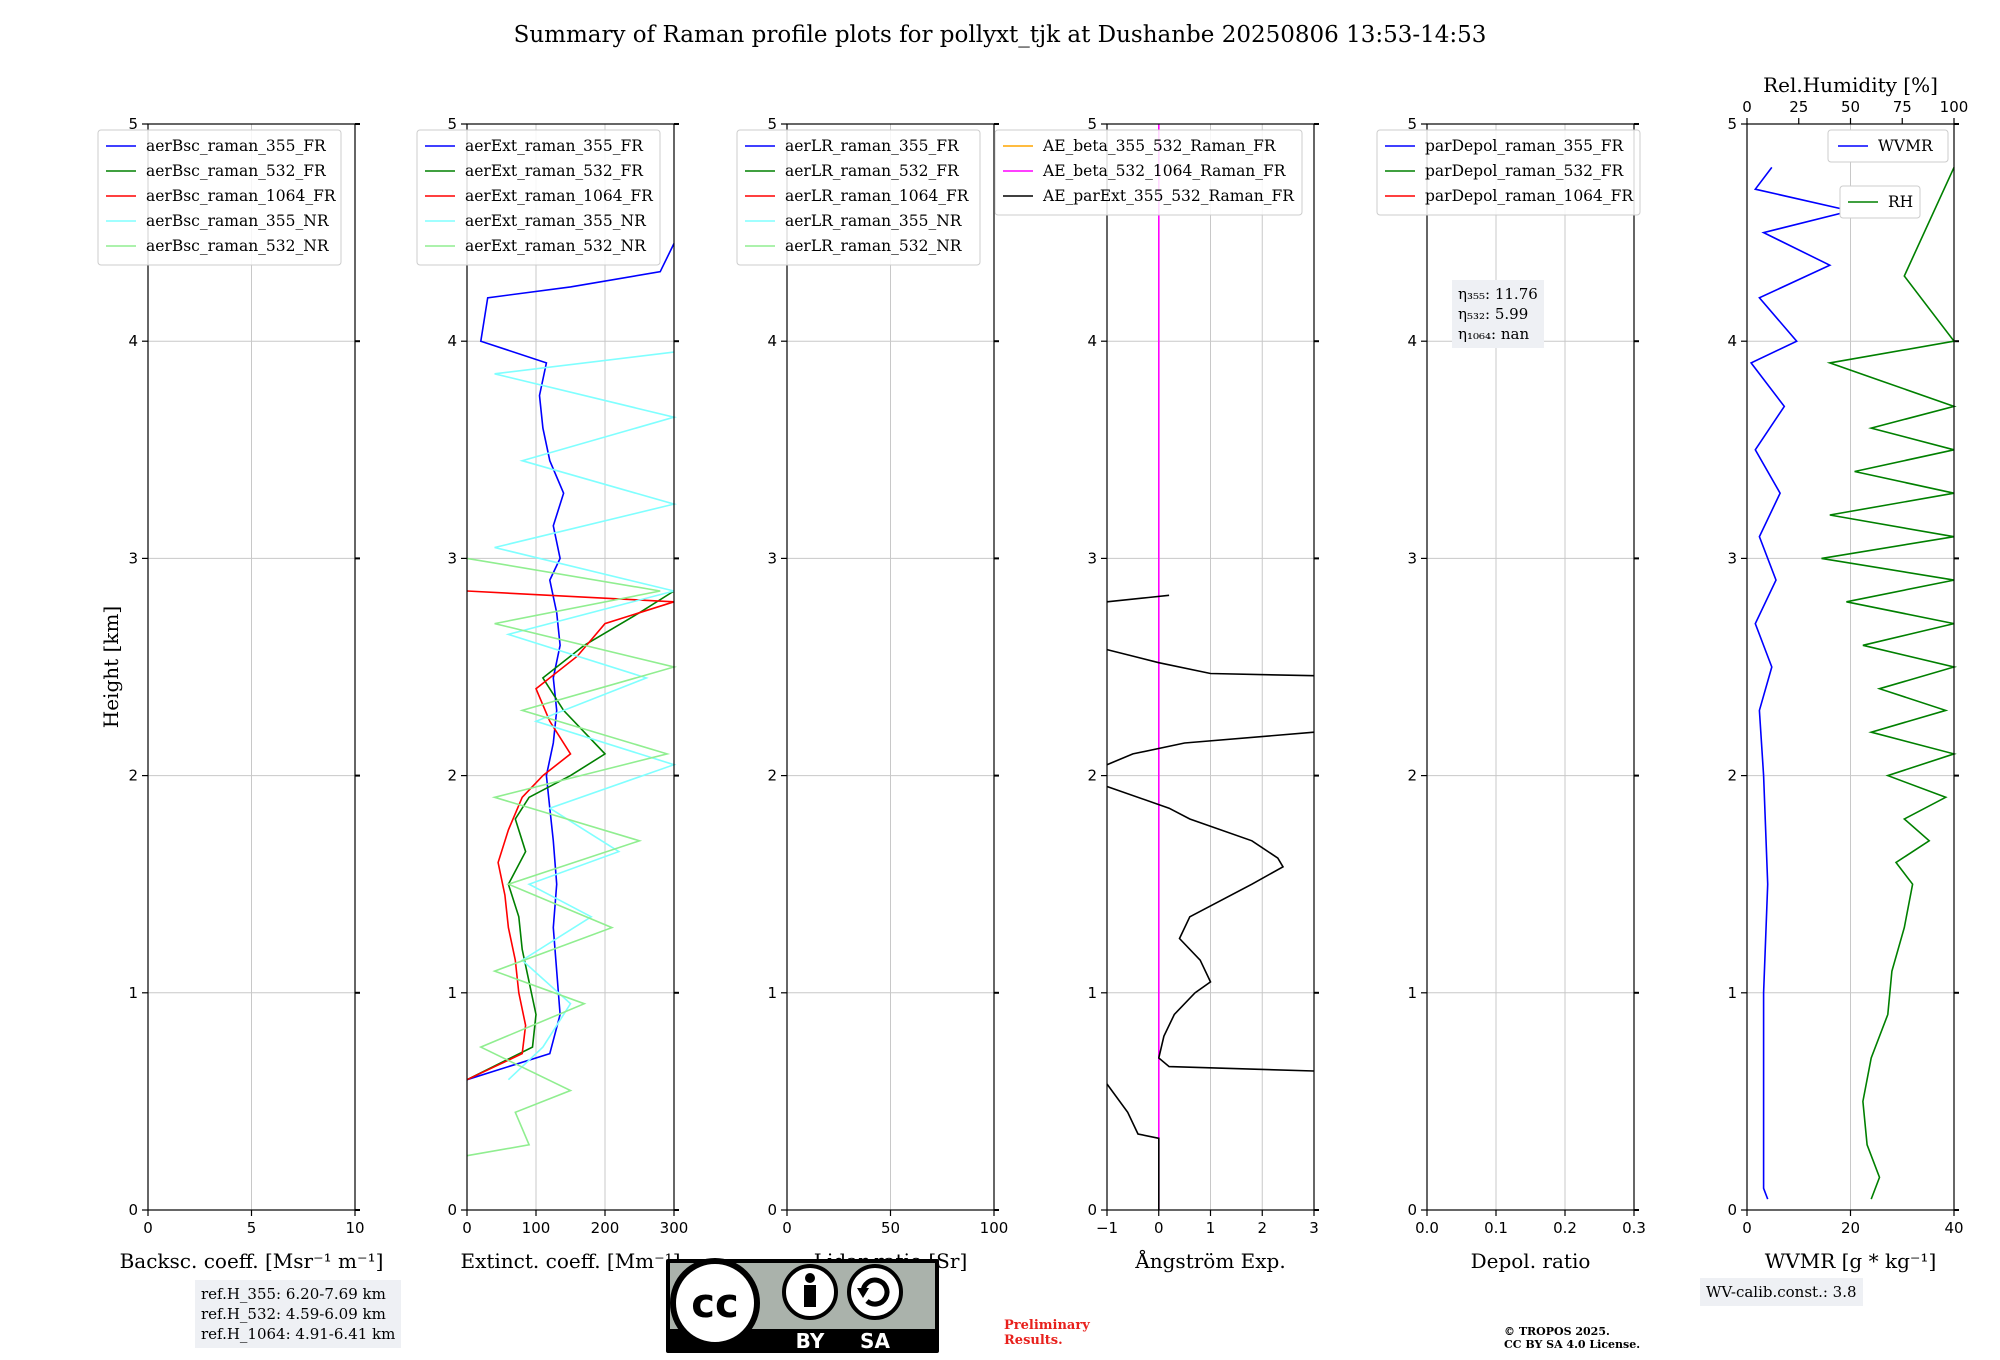 Image resolution: width=2000 pixels, height=1360 pixels. I want to click on ref-height-355: ref.H_355: 6.20-7.69 km, so click(293, 1294).